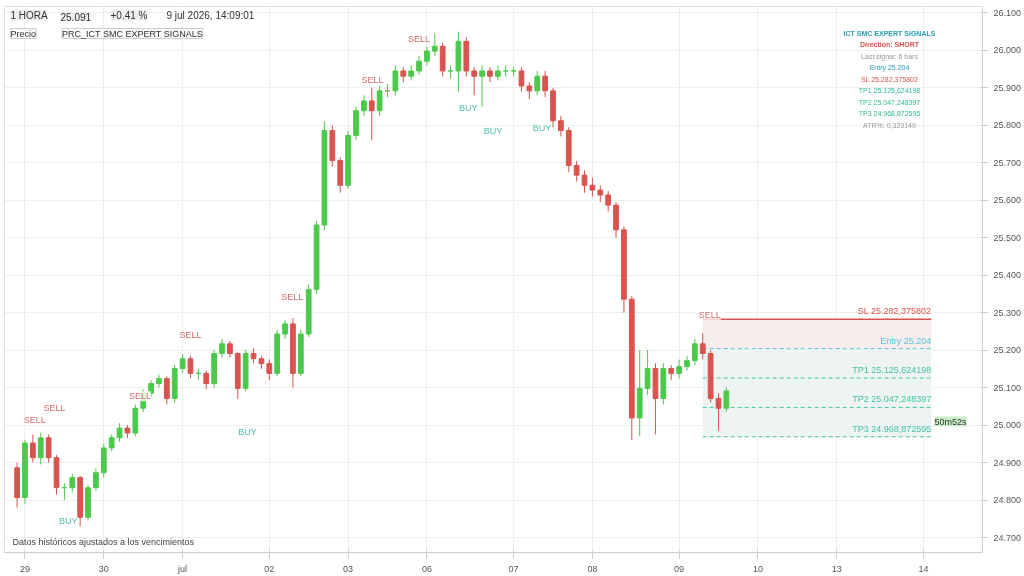 The image size is (1024, 576). I want to click on annotation: PRC_ICT SMC EXPERT SIGNALS, so click(132, 33).